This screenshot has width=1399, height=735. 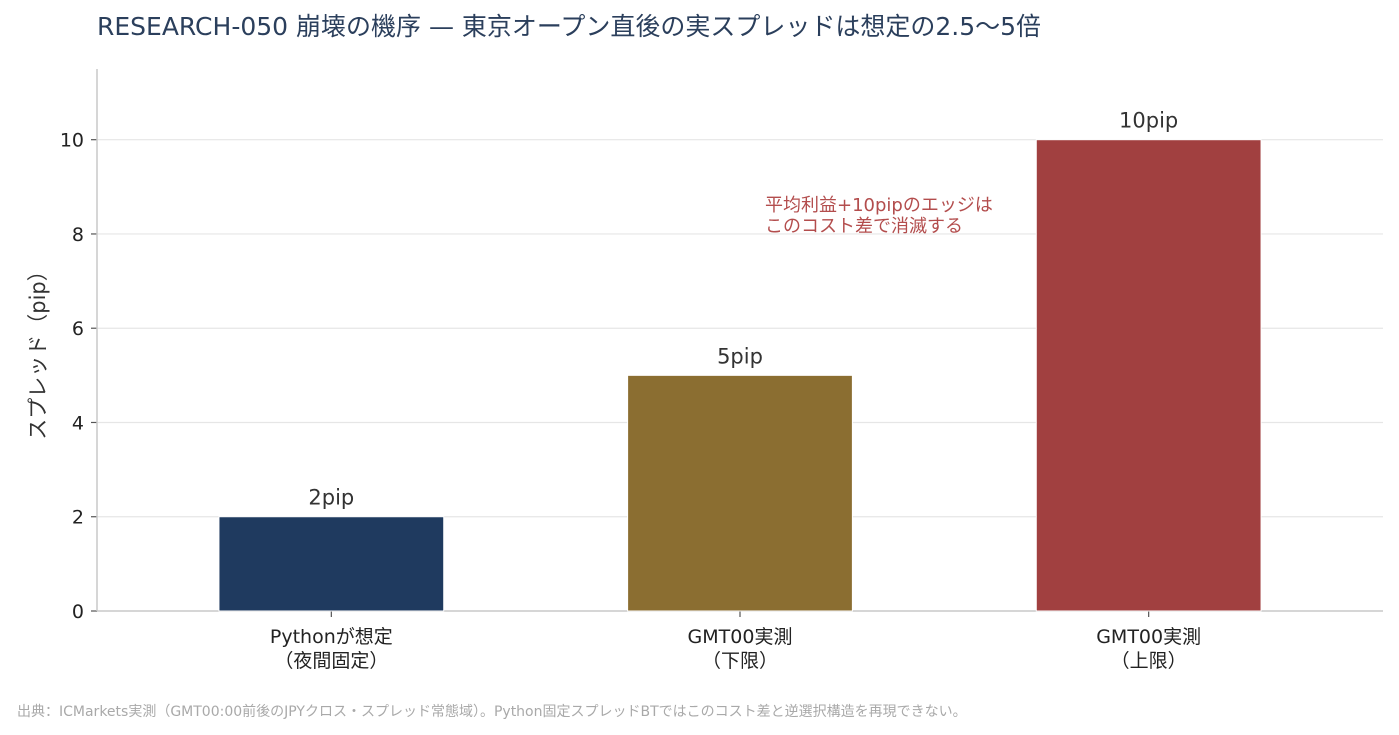 What do you see at coordinates (72, 141) in the screenshot?
I see `y-tick-label: 10` at bounding box center [72, 141].